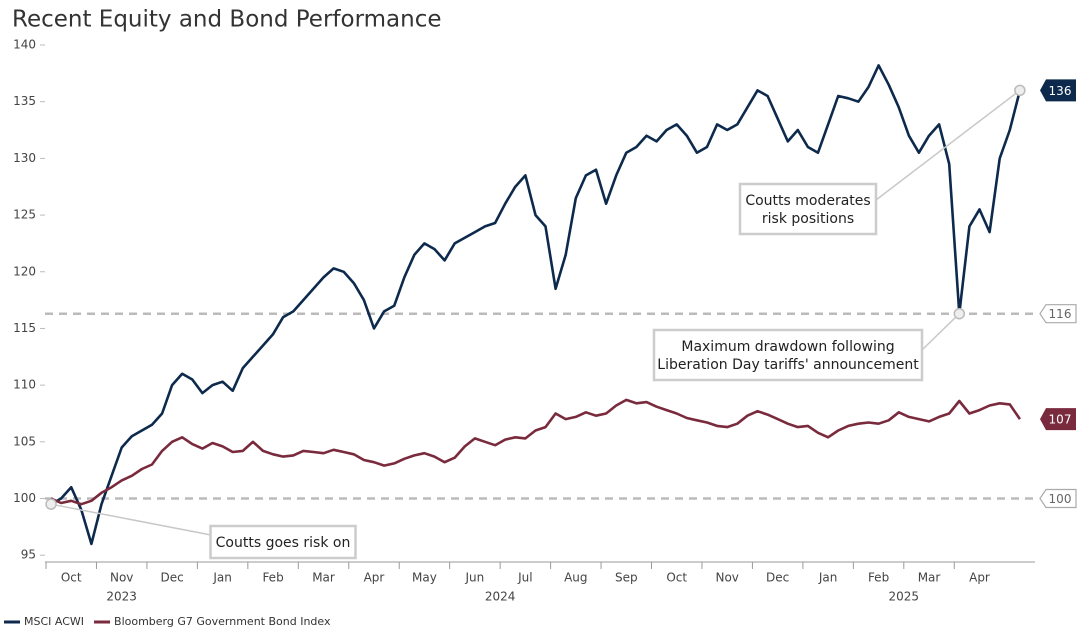 The height and width of the screenshot is (632, 1088). I want to click on y-tick-label: 125, so click(24, 215).